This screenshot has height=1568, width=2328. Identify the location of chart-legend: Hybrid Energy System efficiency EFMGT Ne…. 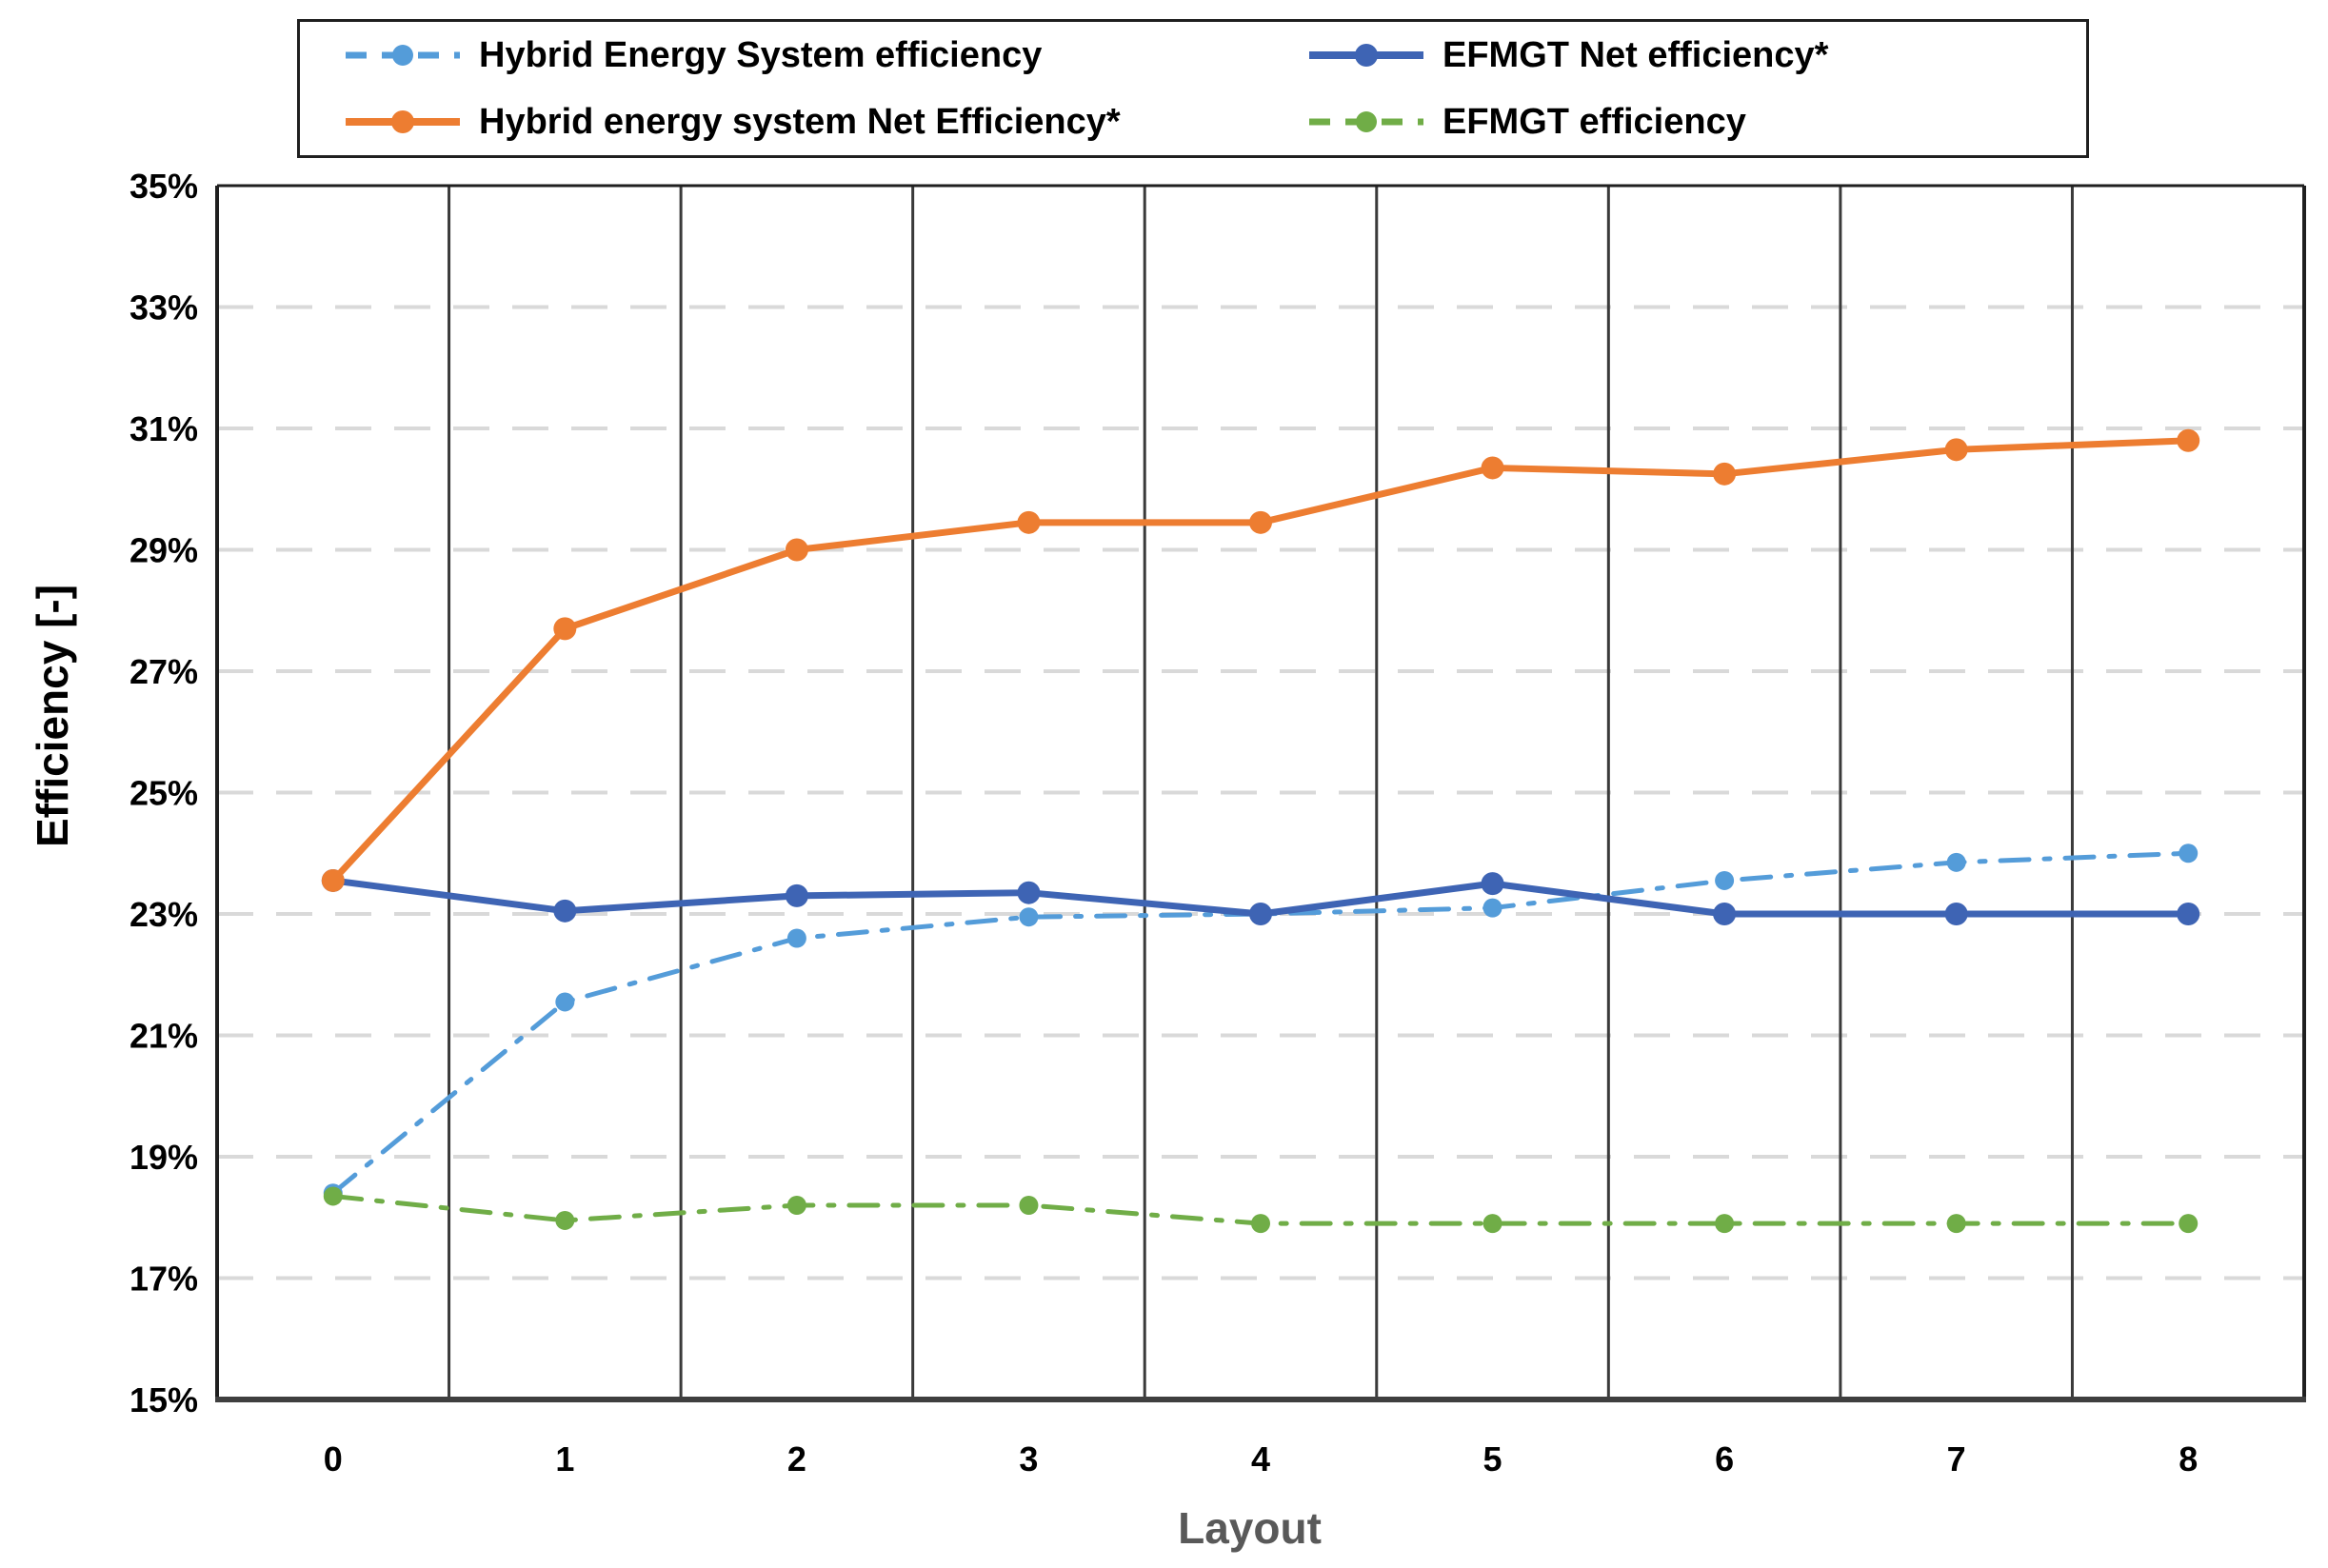
(1193, 89).